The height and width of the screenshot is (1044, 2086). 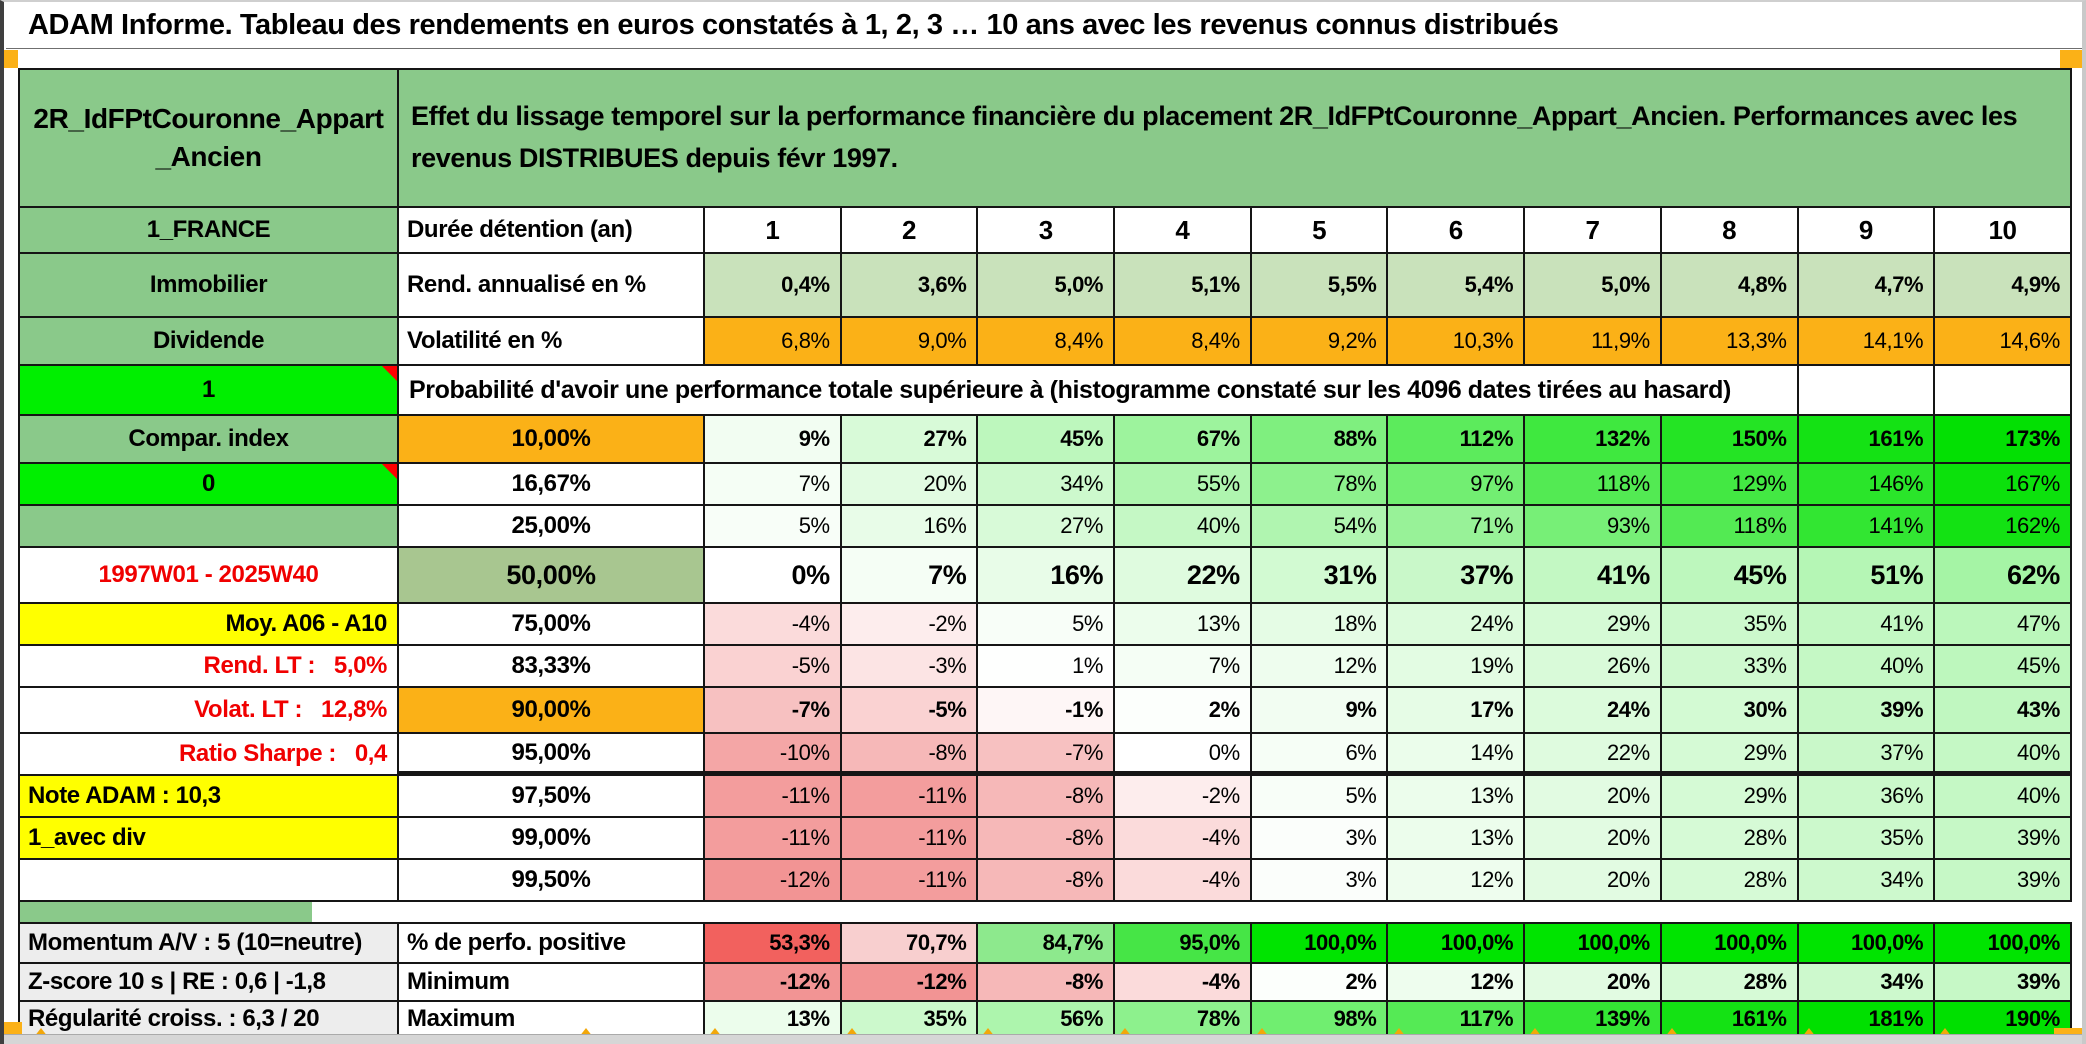 What do you see at coordinates (1730, 797) in the screenshot?
I see `p97-50-cell-8: 29%` at bounding box center [1730, 797].